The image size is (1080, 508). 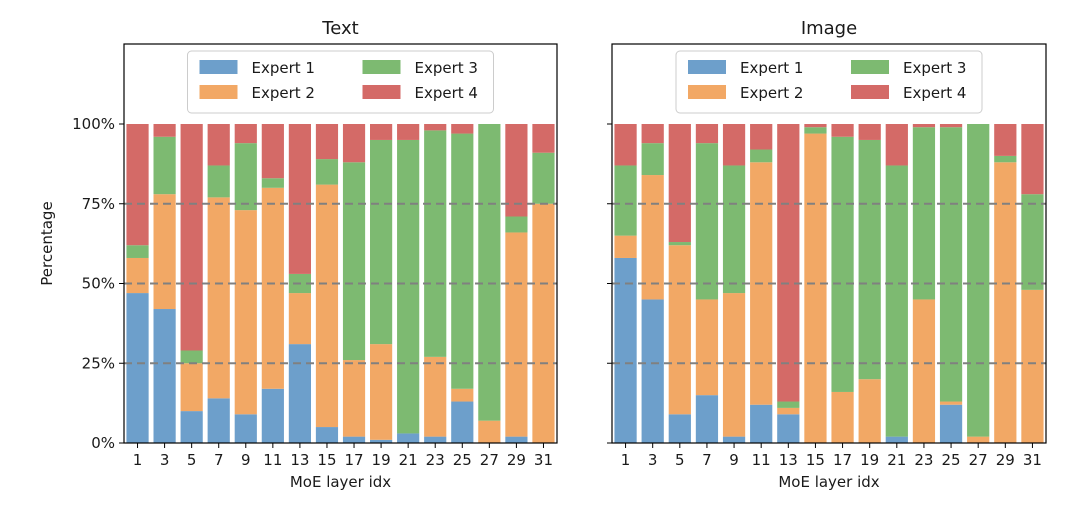 What do you see at coordinates (829, 82) in the screenshot?
I see `legend-box` at bounding box center [829, 82].